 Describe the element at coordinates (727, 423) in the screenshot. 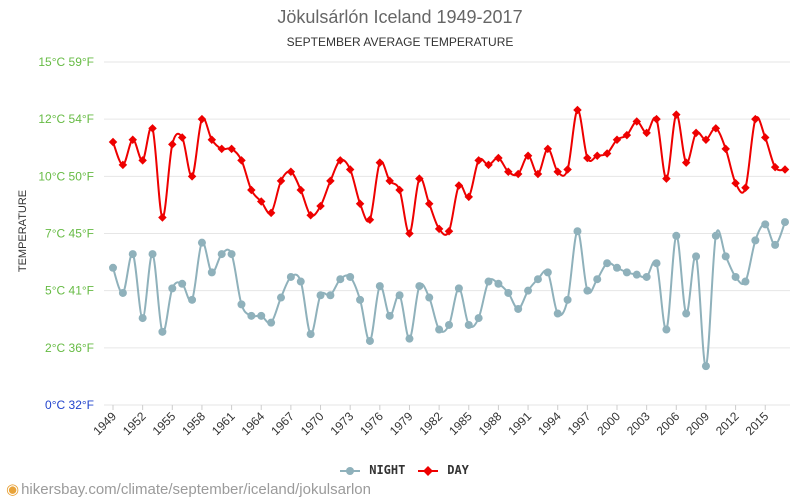

I see `x-tick-label: 2012` at that location.